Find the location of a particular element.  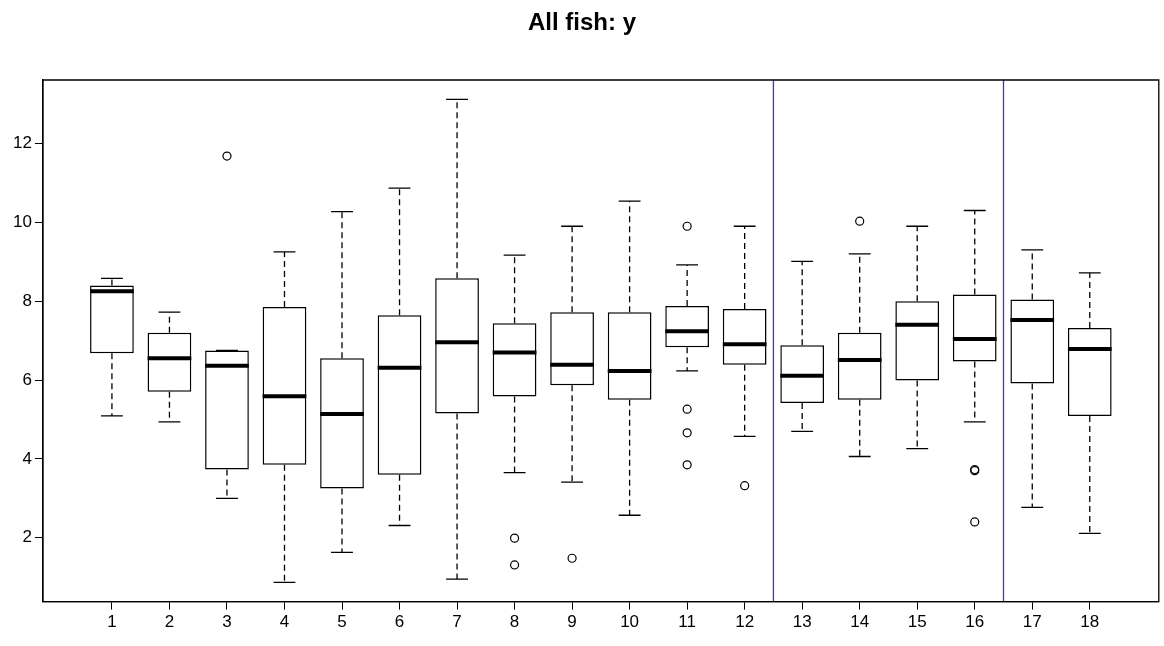

y-tick-label: 10 is located at coordinates (22, 222).